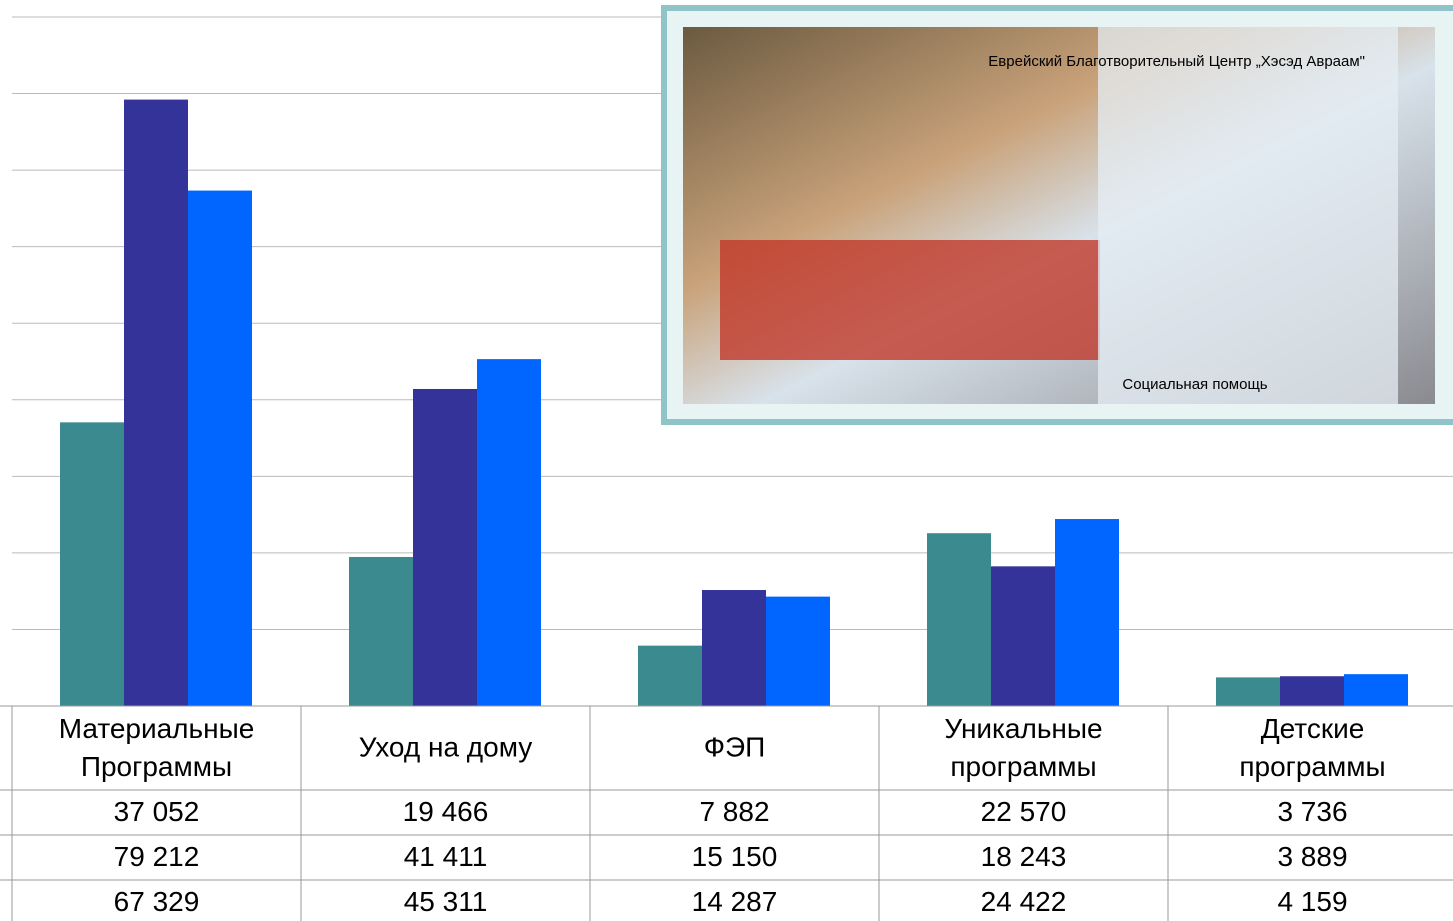 This screenshot has height=921, width=1453. I want to click on photo-banner, so click(1248, 215).